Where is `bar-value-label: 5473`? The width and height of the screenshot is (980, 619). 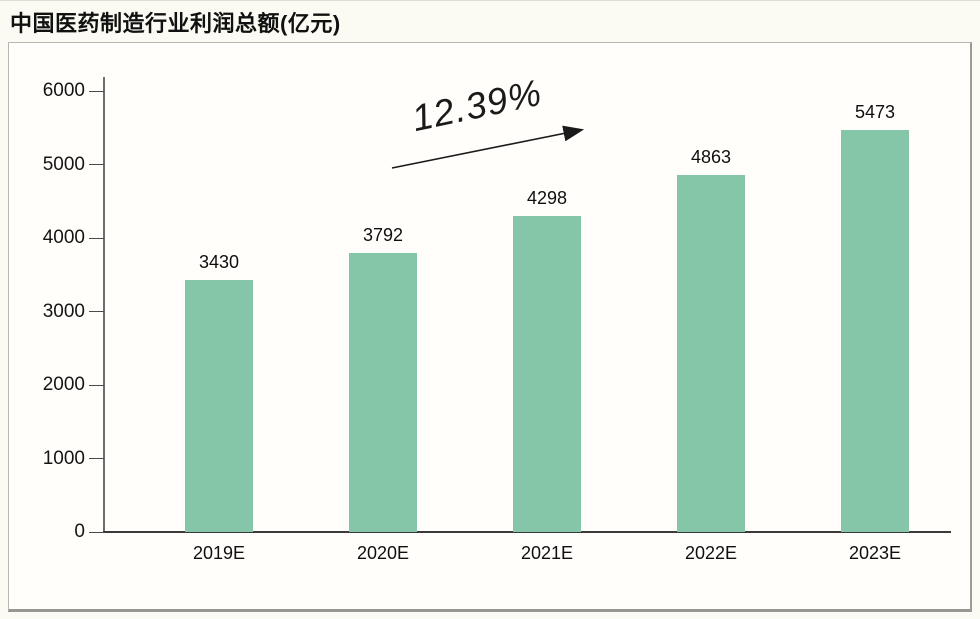 bar-value-label: 5473 is located at coordinates (875, 112).